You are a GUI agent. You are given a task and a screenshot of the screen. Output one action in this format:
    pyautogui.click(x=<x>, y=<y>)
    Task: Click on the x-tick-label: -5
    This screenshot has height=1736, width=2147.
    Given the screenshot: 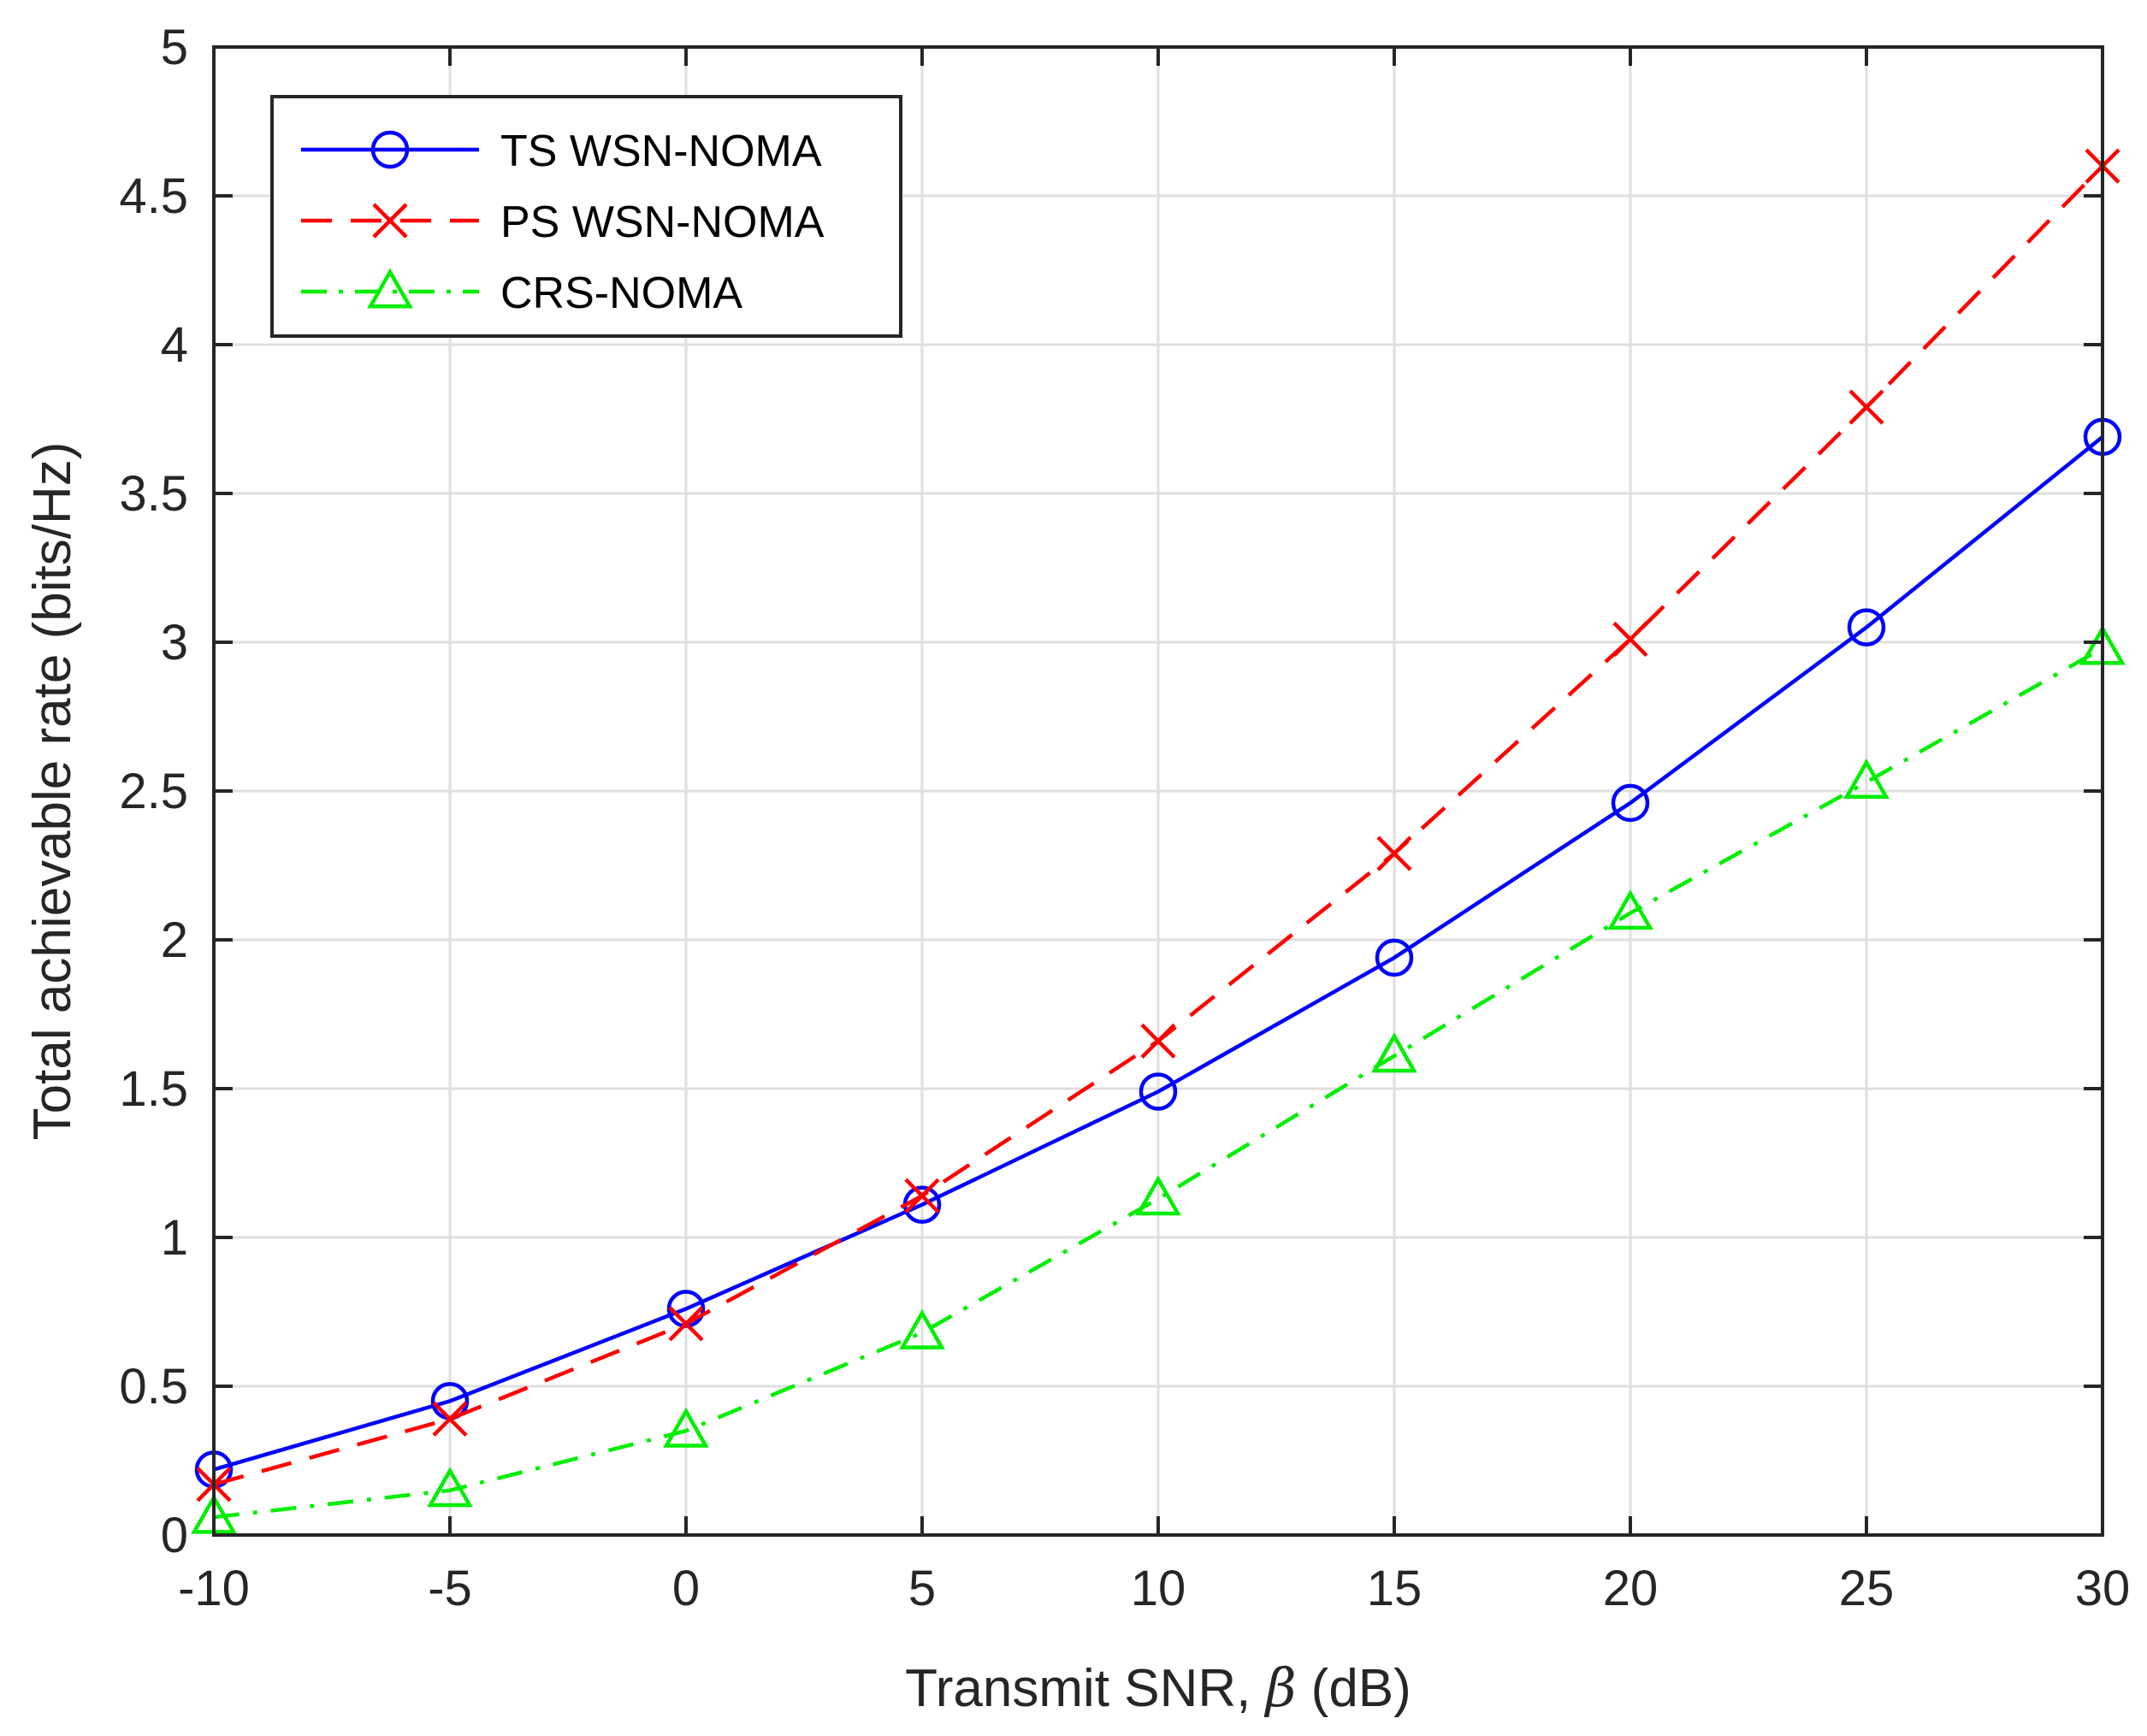 What is the action you would take?
    pyautogui.click(x=450, y=1589)
    